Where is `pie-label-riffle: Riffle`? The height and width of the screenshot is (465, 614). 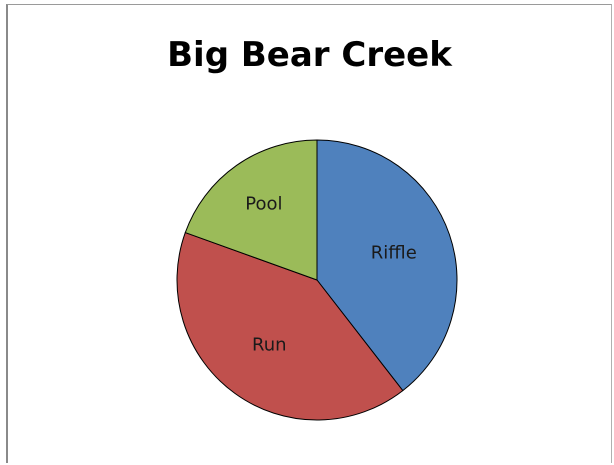 pie-label-riffle: Riffle is located at coordinates (394, 253).